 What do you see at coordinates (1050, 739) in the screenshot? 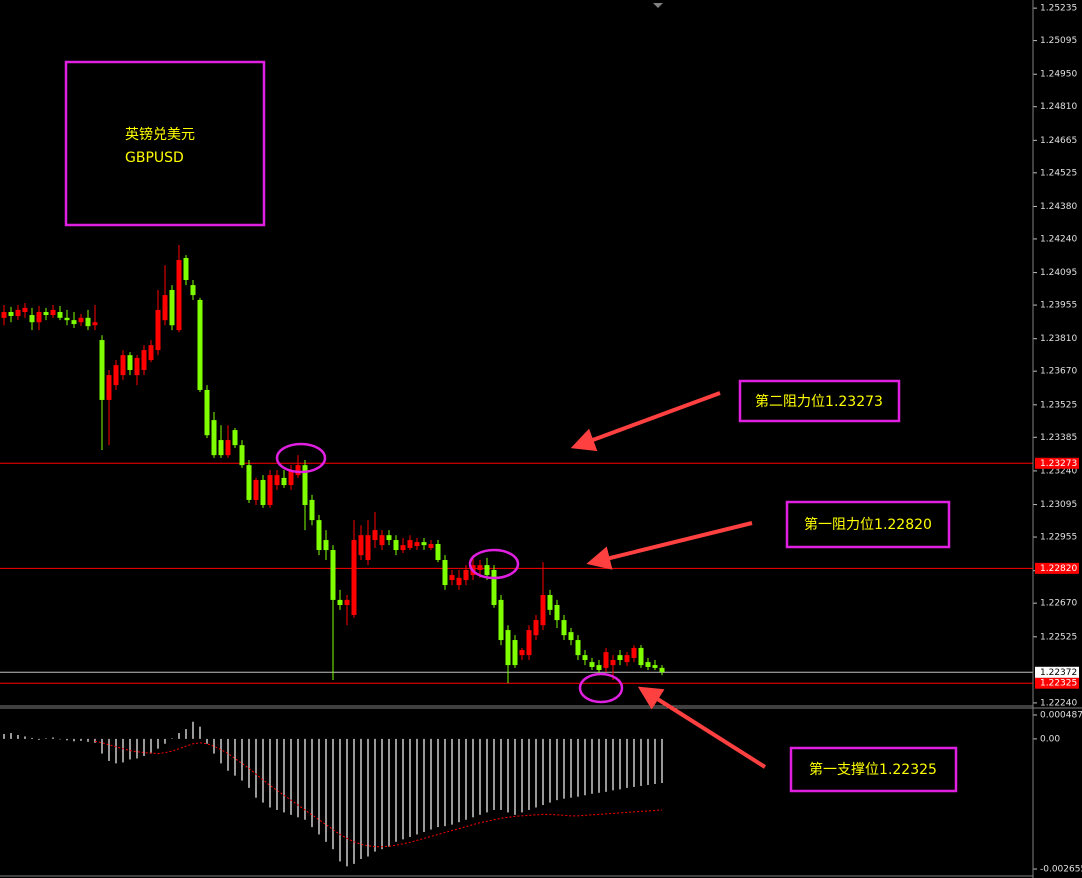
I see `y-tick-label: 0.00` at bounding box center [1050, 739].